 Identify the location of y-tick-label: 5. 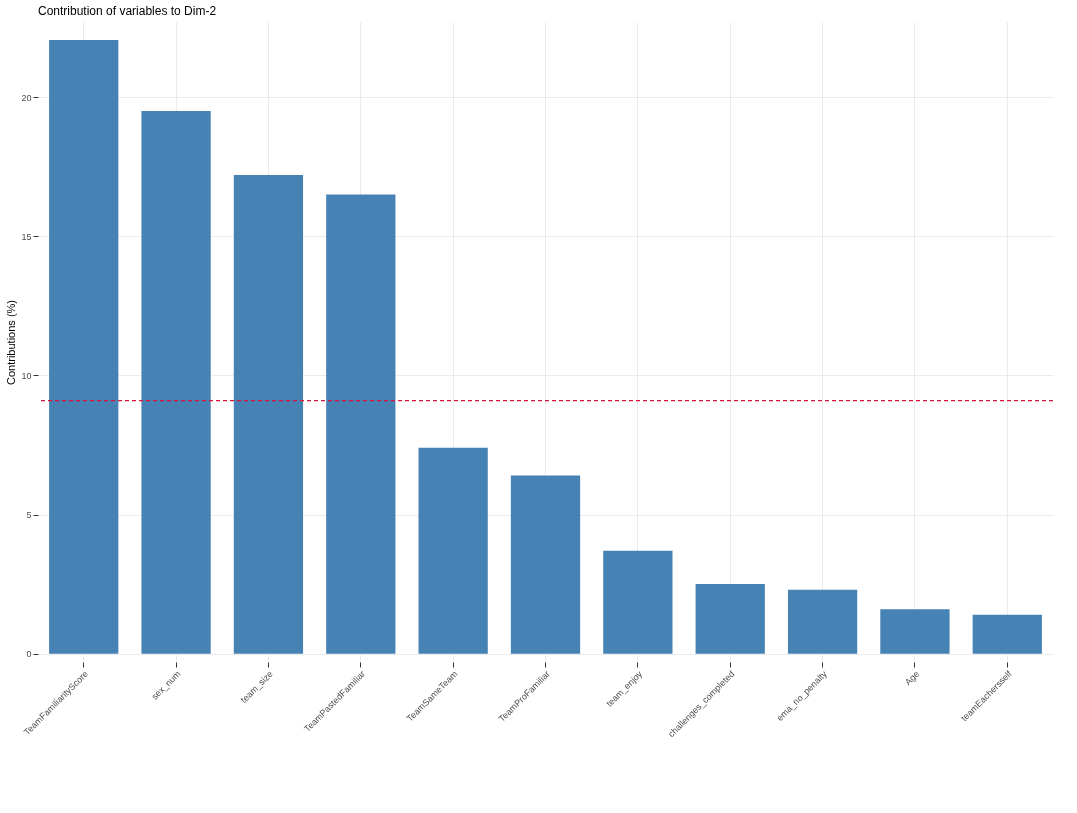
(29, 515).